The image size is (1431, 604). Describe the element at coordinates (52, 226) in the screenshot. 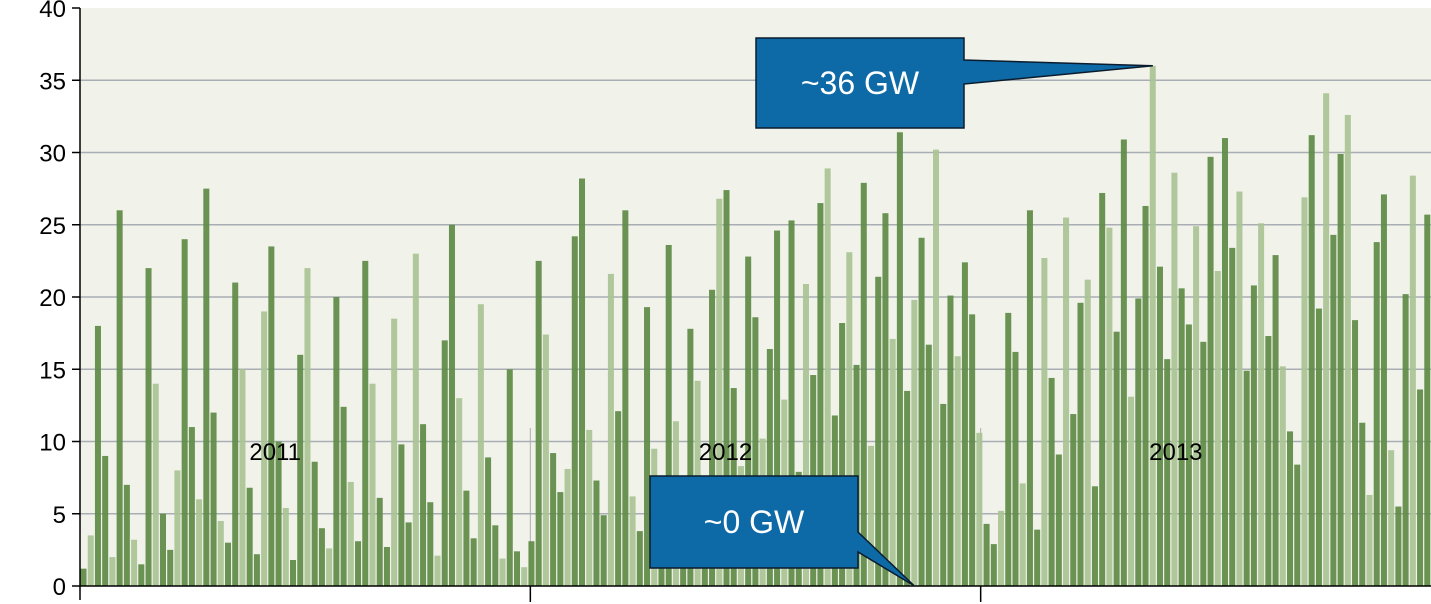

I see `y-tick-label: 25` at that location.